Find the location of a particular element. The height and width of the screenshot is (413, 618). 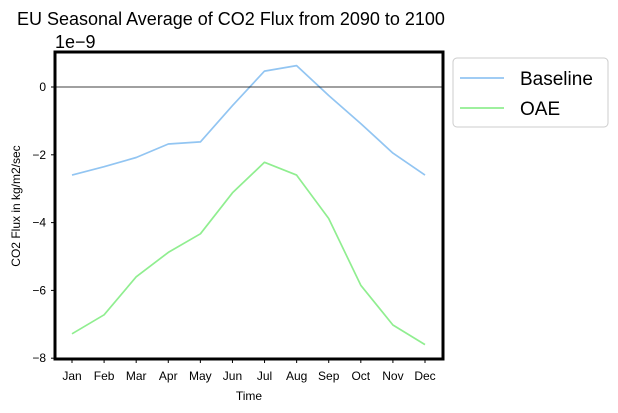

y-tick-label: −2 is located at coordinates (39, 155).